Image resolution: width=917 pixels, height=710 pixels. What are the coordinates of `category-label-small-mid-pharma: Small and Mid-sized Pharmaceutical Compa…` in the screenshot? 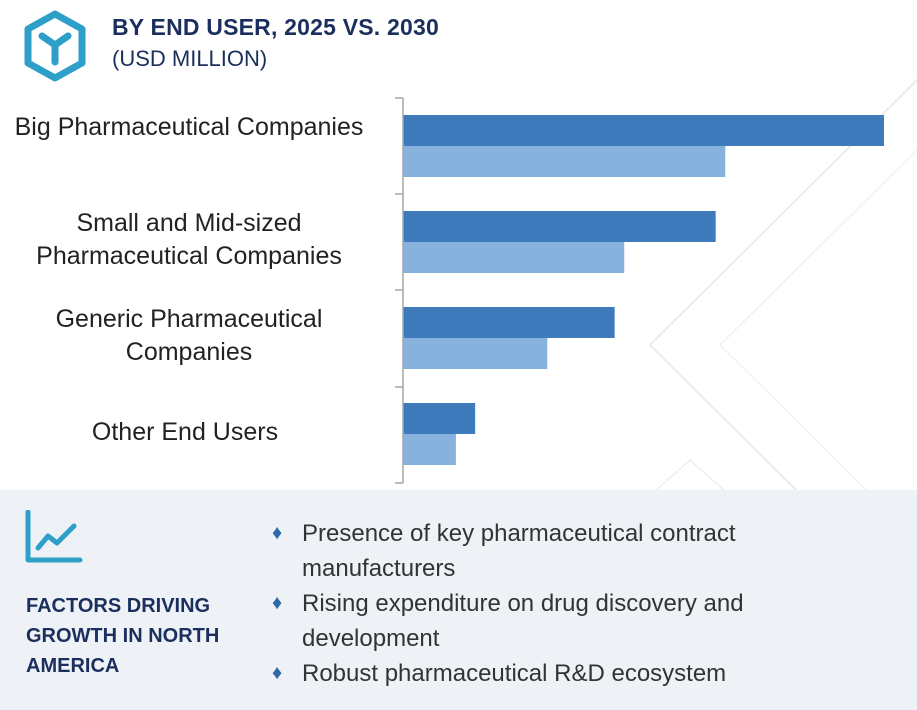 It's located at (189, 239).